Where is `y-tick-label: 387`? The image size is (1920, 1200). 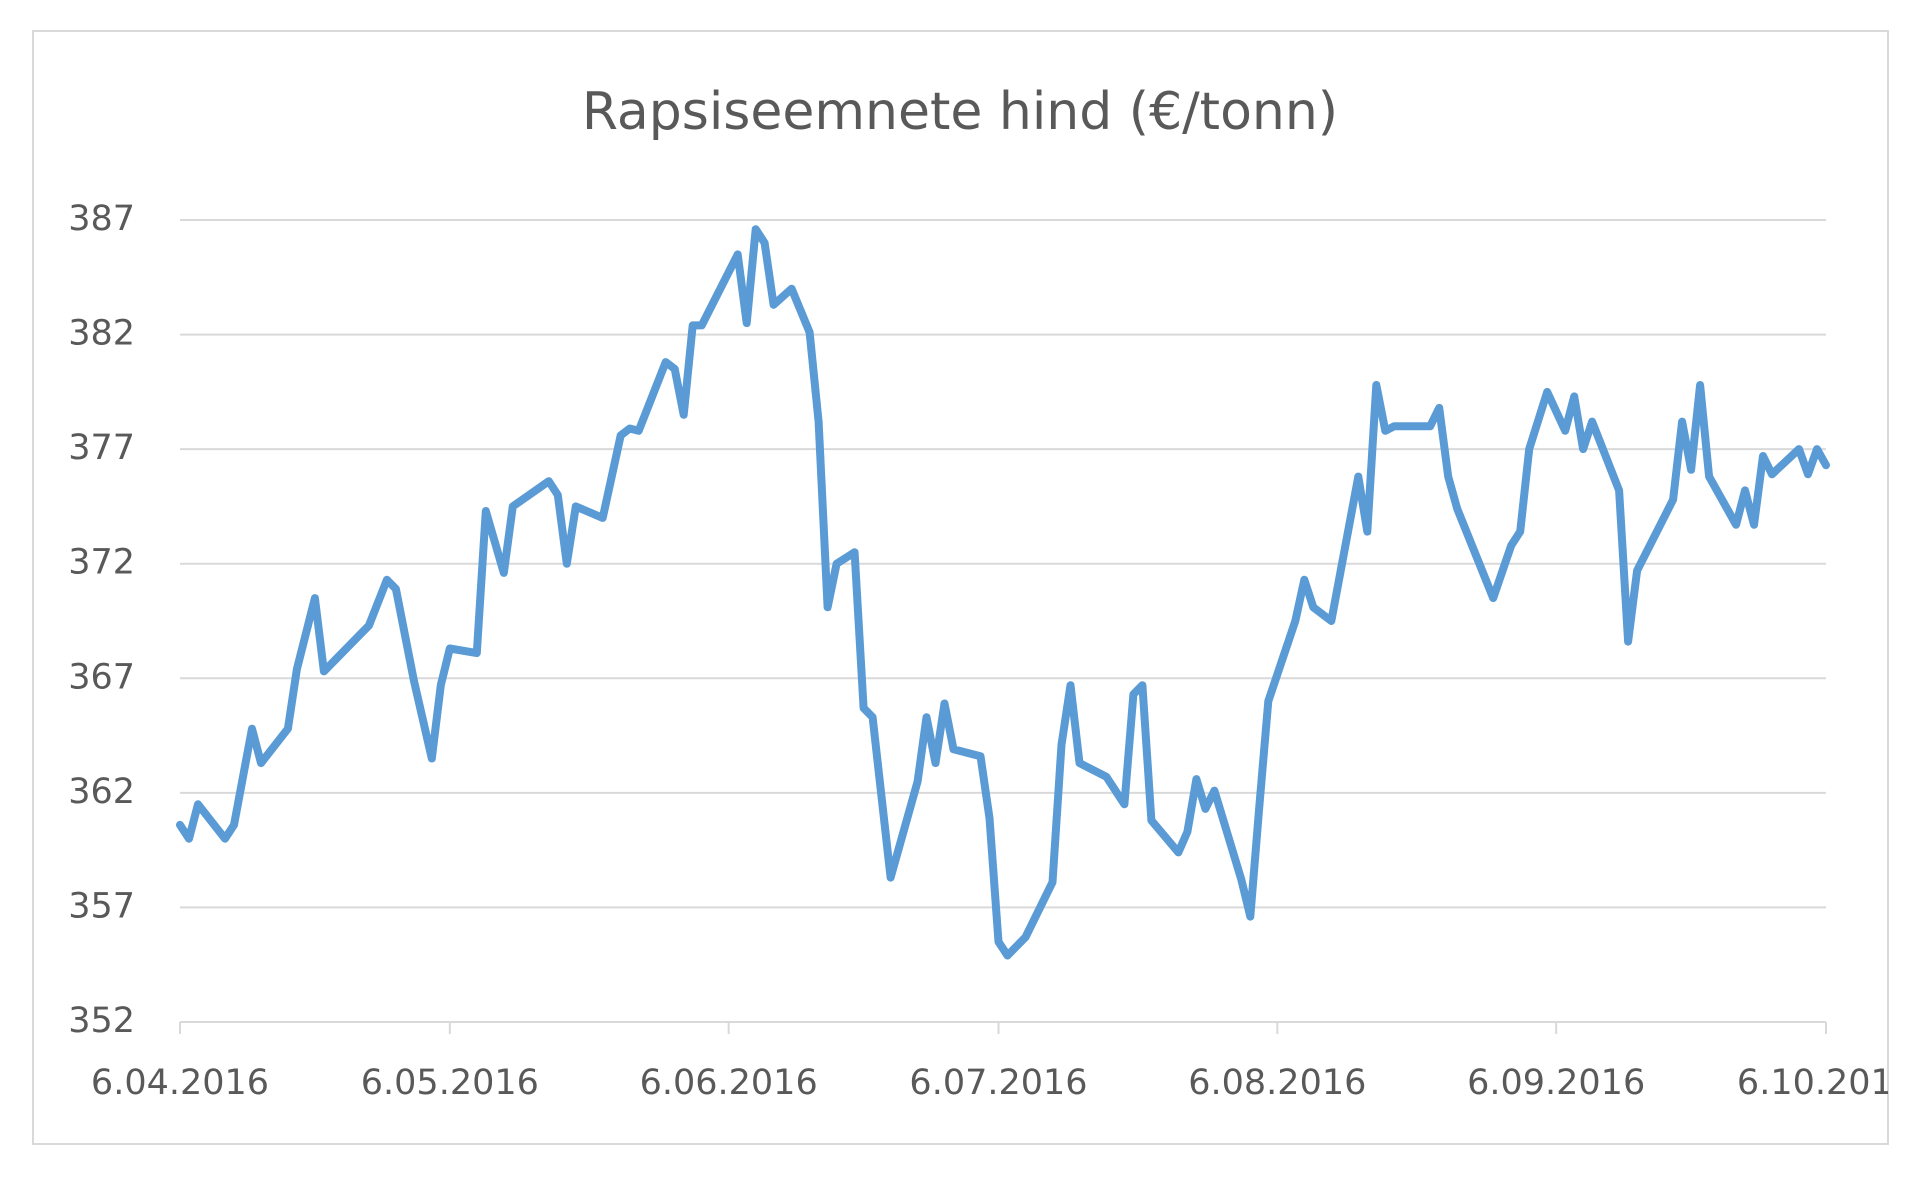 y-tick-label: 387 is located at coordinates (101, 219).